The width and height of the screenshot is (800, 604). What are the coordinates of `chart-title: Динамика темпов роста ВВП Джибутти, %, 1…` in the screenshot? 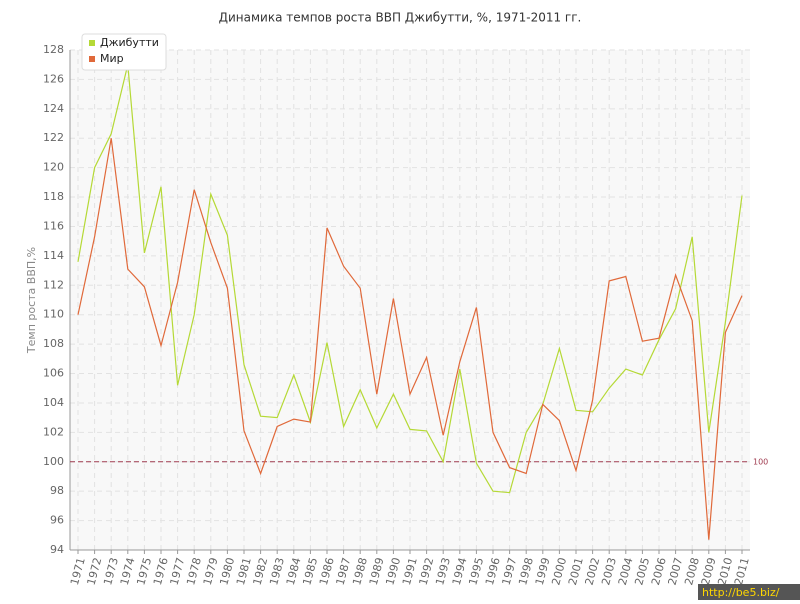 It's located at (400, 18).